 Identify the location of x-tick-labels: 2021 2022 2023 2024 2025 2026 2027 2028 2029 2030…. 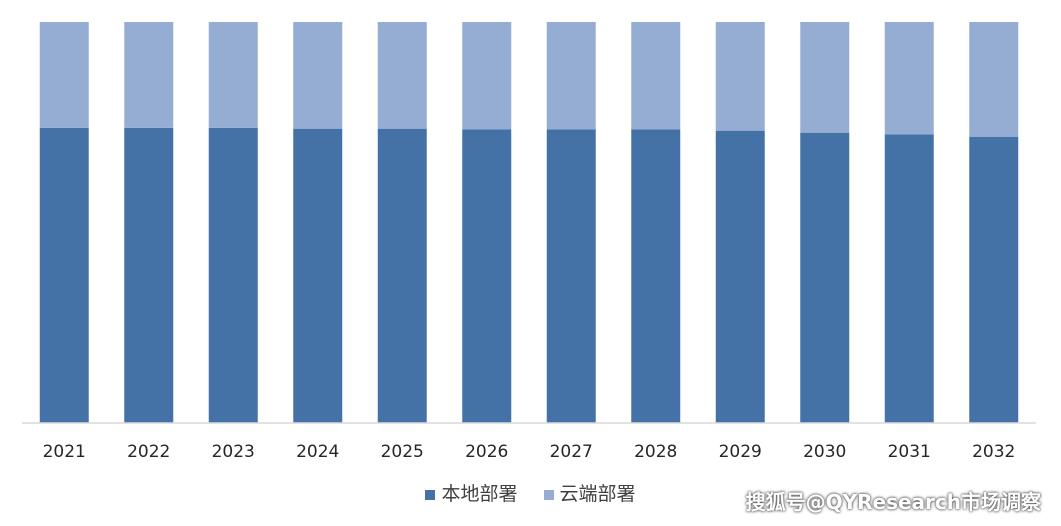
(529, 452).